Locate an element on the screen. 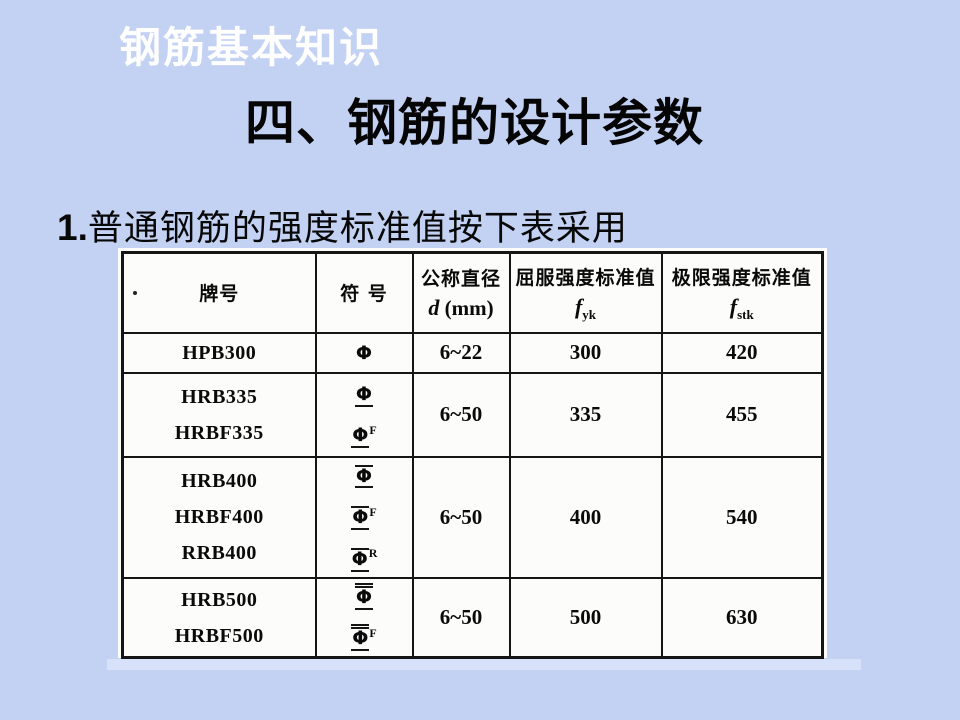  table-row: HPB300 Φ 6~22 300 420 is located at coordinates (472, 352).